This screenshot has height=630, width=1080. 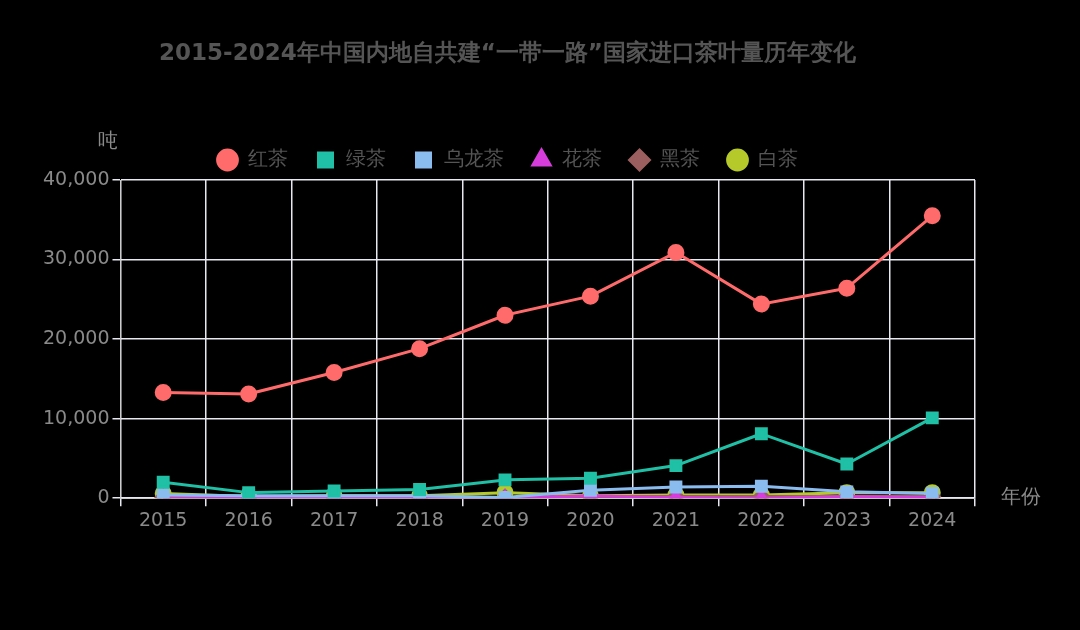 What do you see at coordinates (932, 518) in the screenshot?
I see `x-tick-label: 2024` at bounding box center [932, 518].